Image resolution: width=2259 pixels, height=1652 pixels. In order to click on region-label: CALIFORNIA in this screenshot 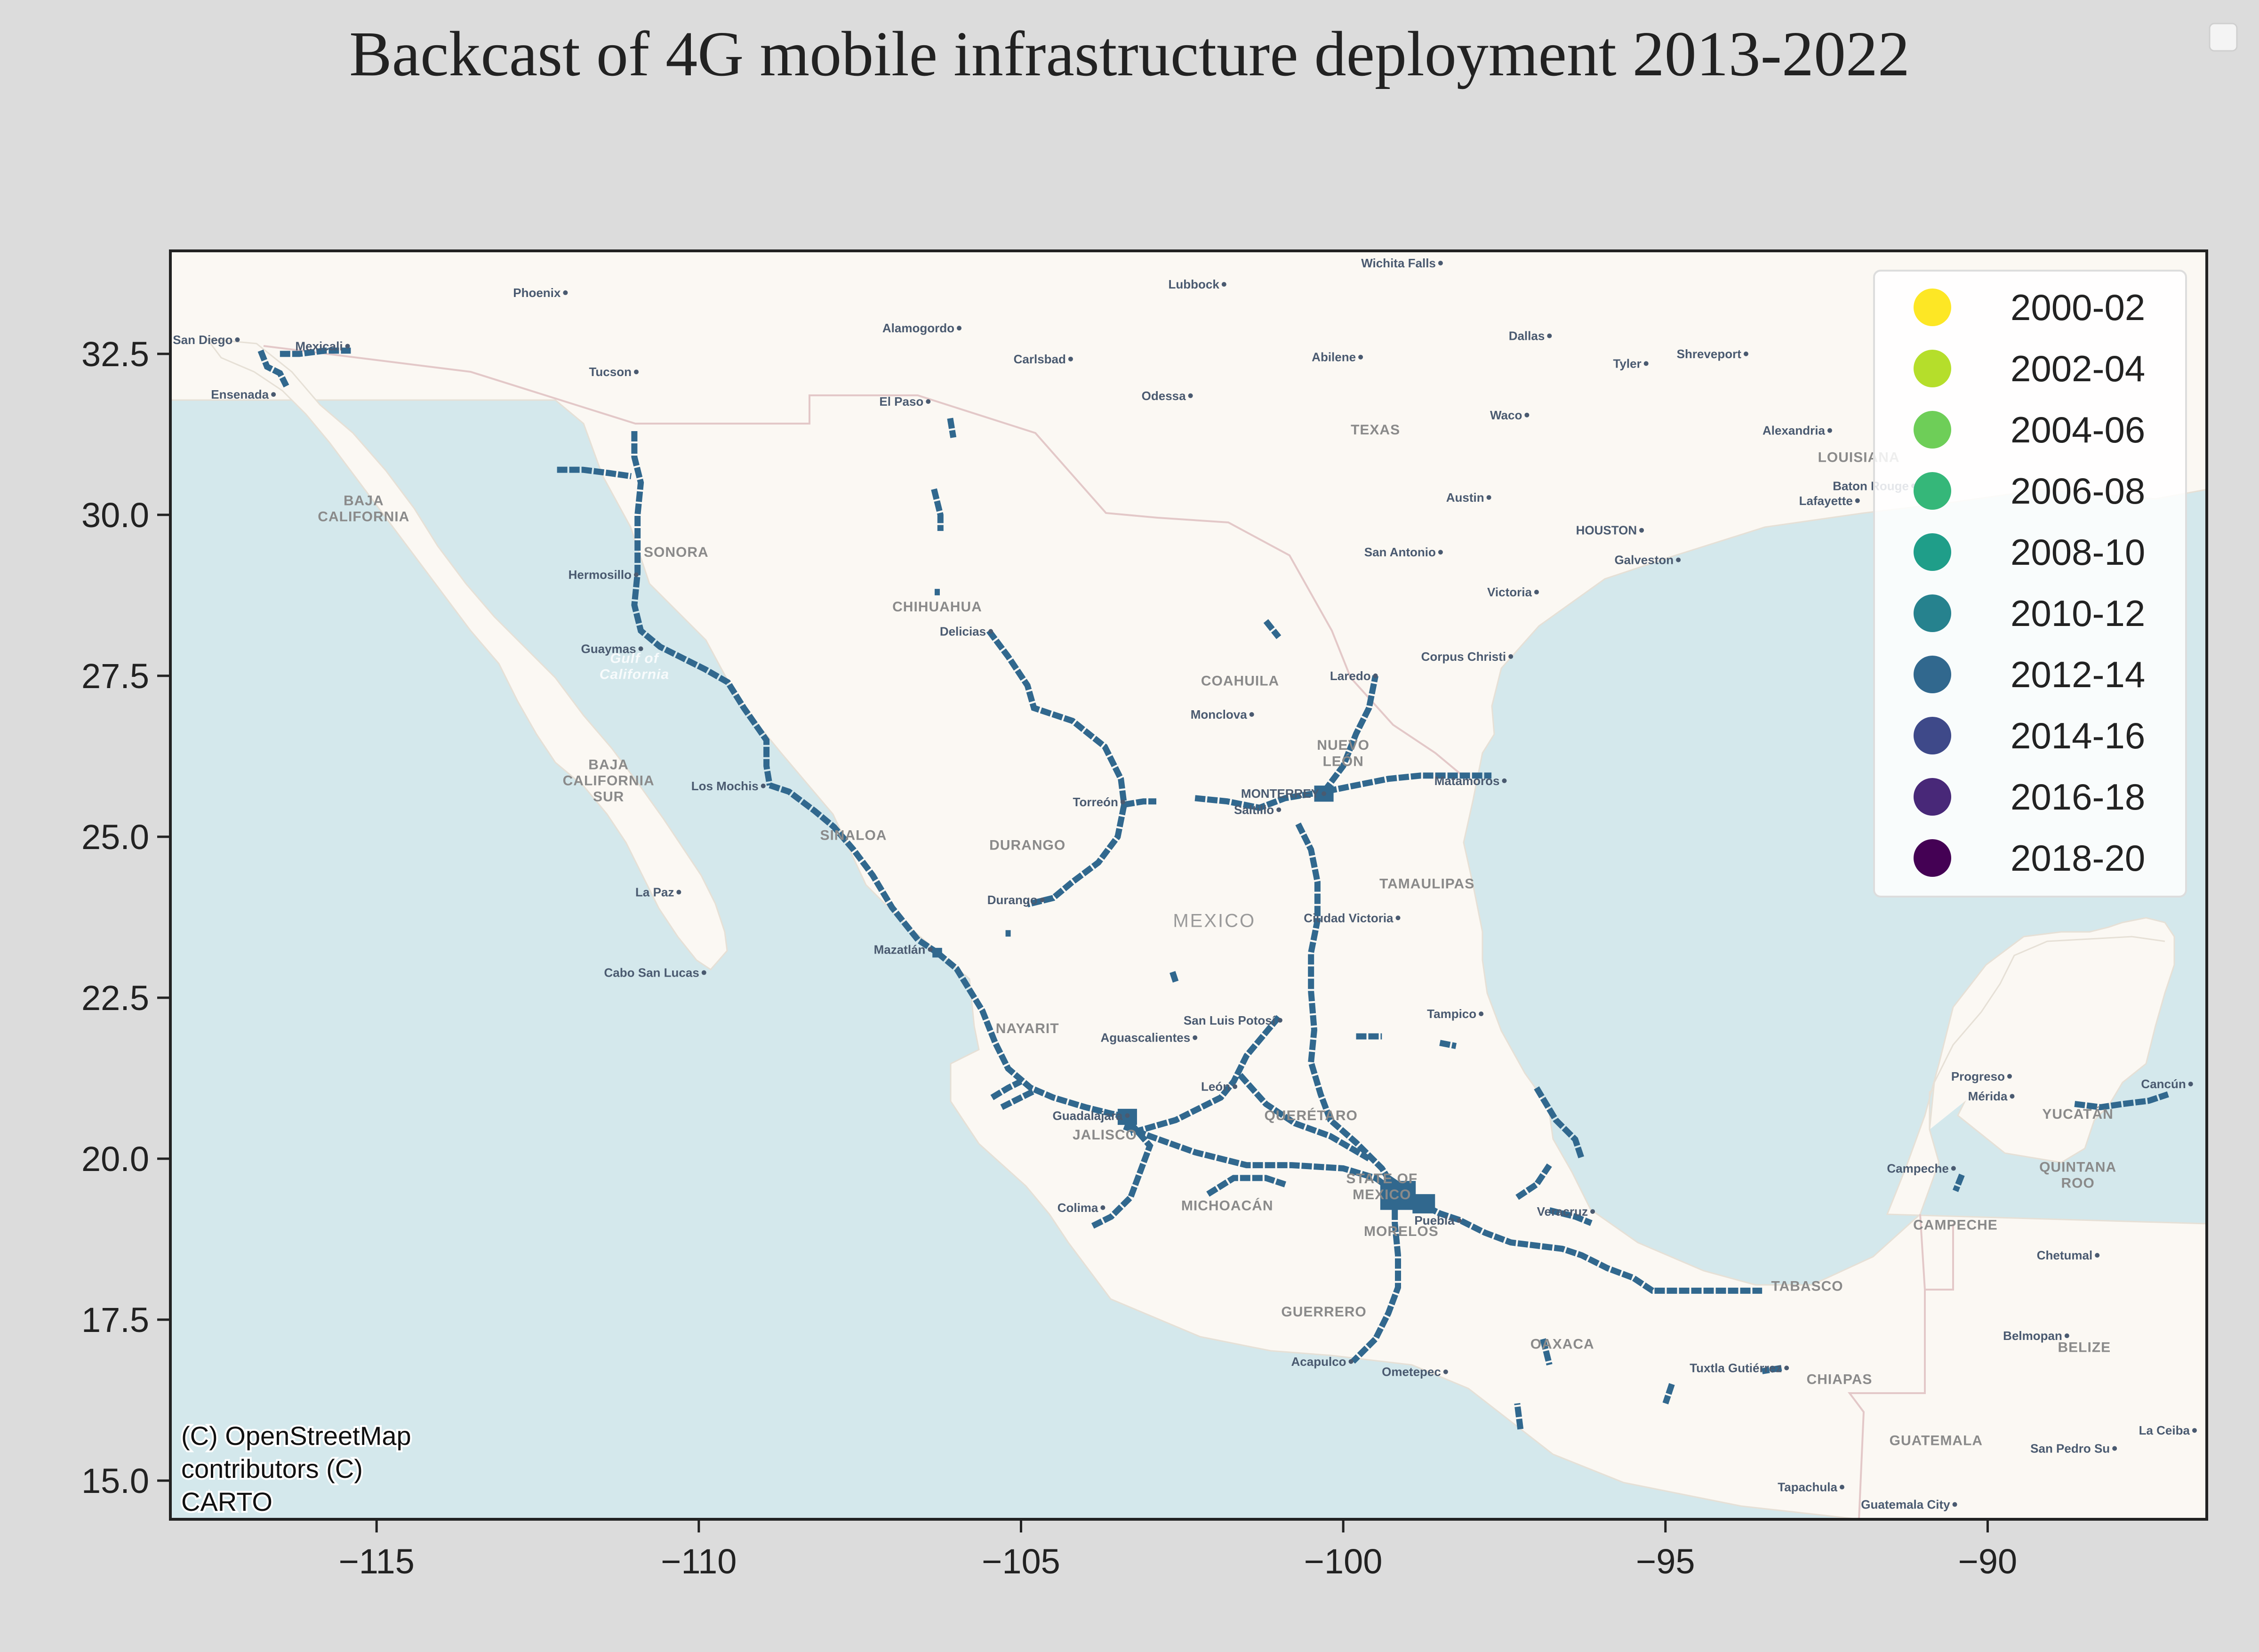, I will do `click(609, 780)`.